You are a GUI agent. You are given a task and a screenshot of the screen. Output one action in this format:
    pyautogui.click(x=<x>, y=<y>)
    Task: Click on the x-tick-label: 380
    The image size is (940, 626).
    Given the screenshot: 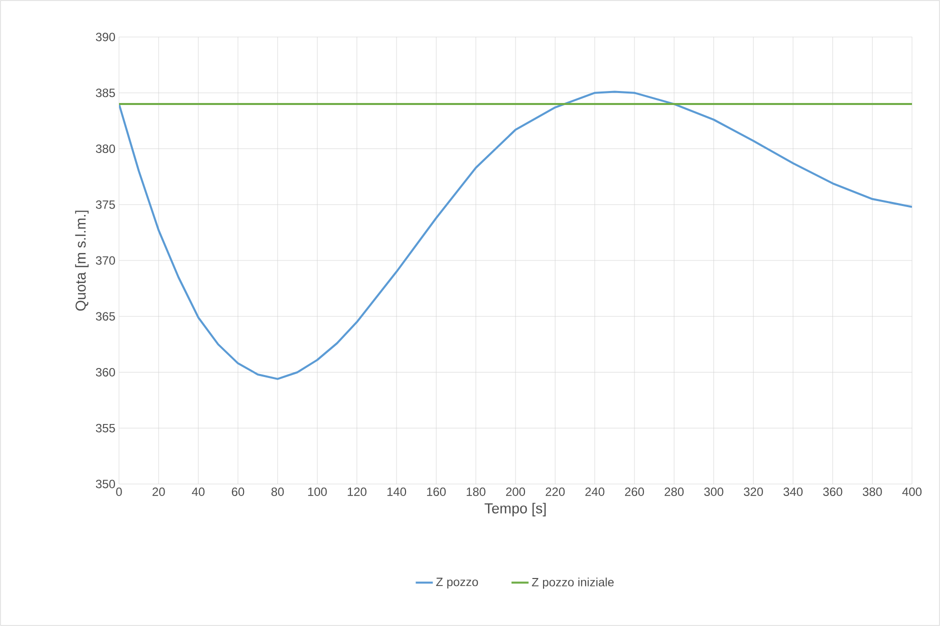 What is the action you would take?
    pyautogui.click(x=872, y=492)
    